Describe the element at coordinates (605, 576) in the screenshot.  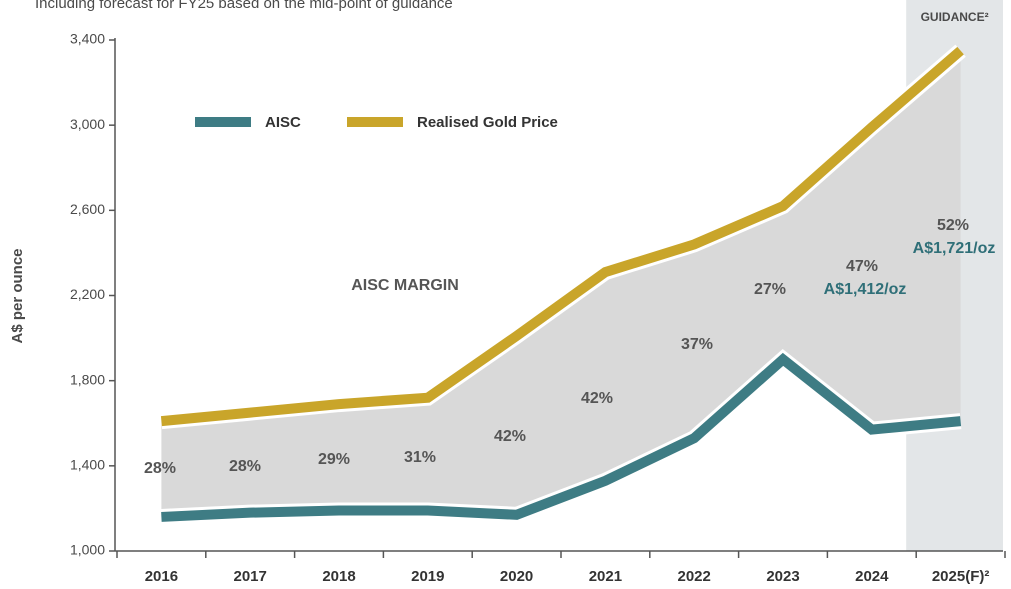
I see `x-tick-label: 2021` at that location.